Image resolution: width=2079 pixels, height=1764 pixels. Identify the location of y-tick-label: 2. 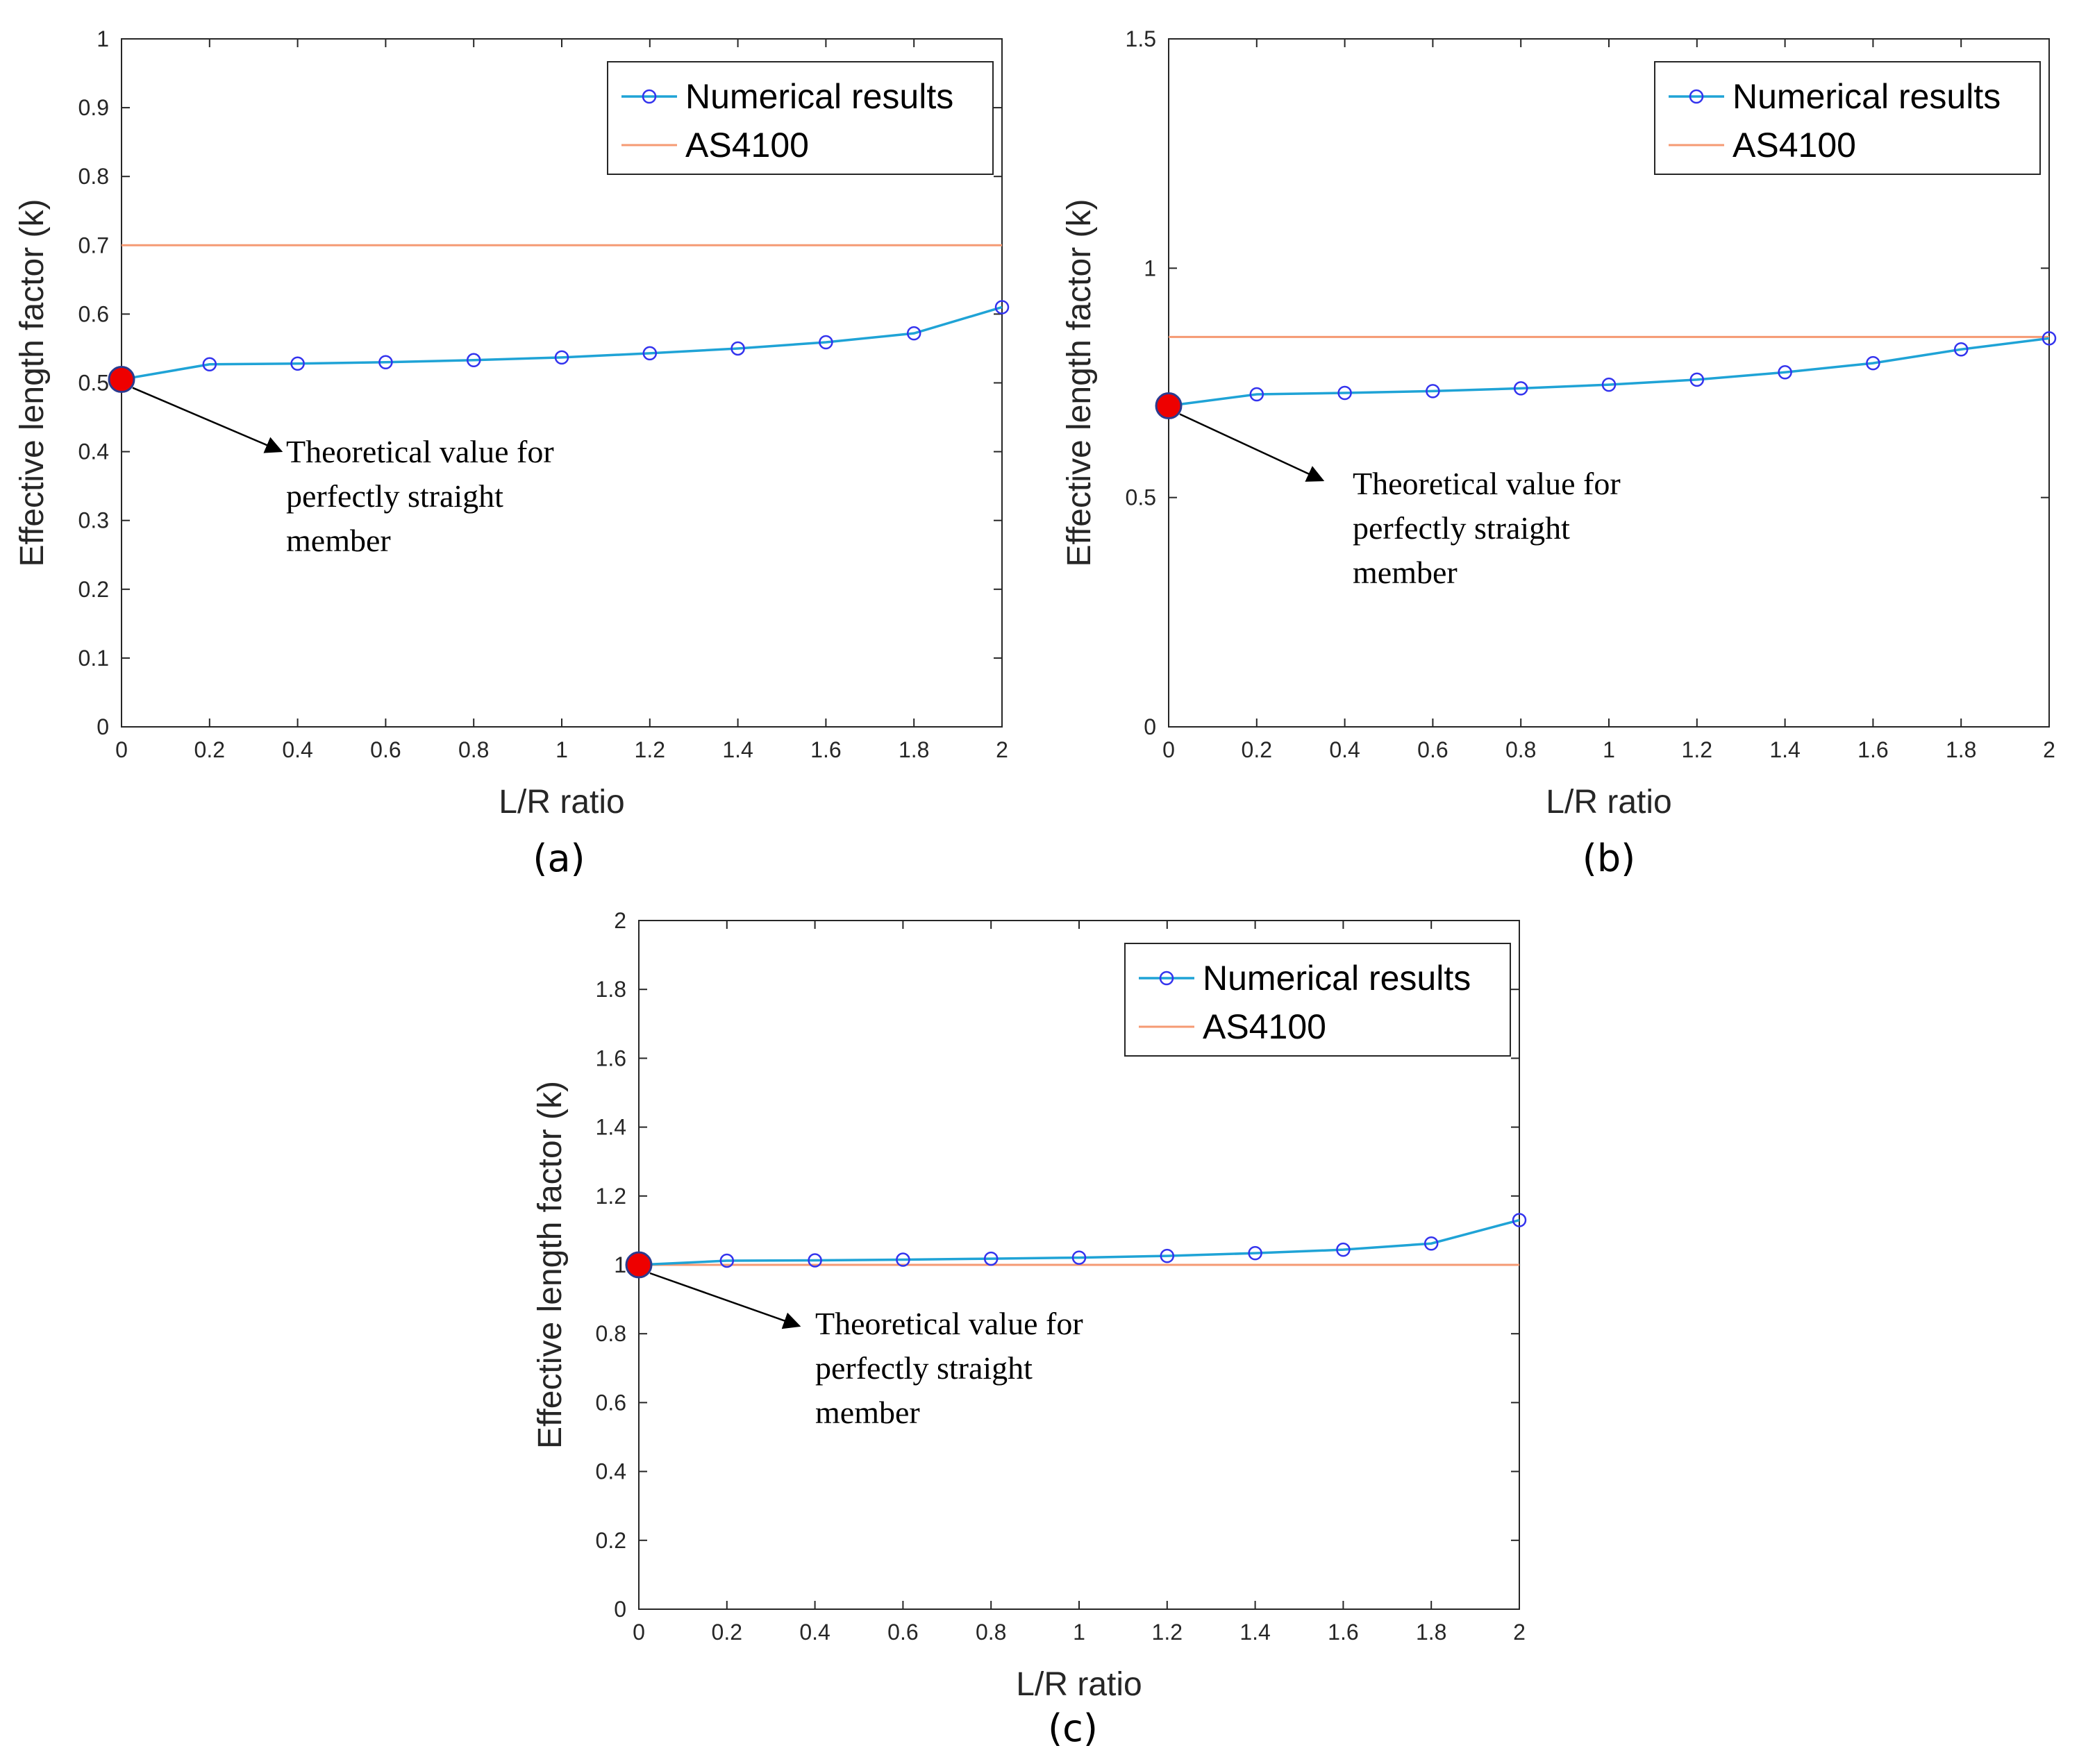
(620, 920).